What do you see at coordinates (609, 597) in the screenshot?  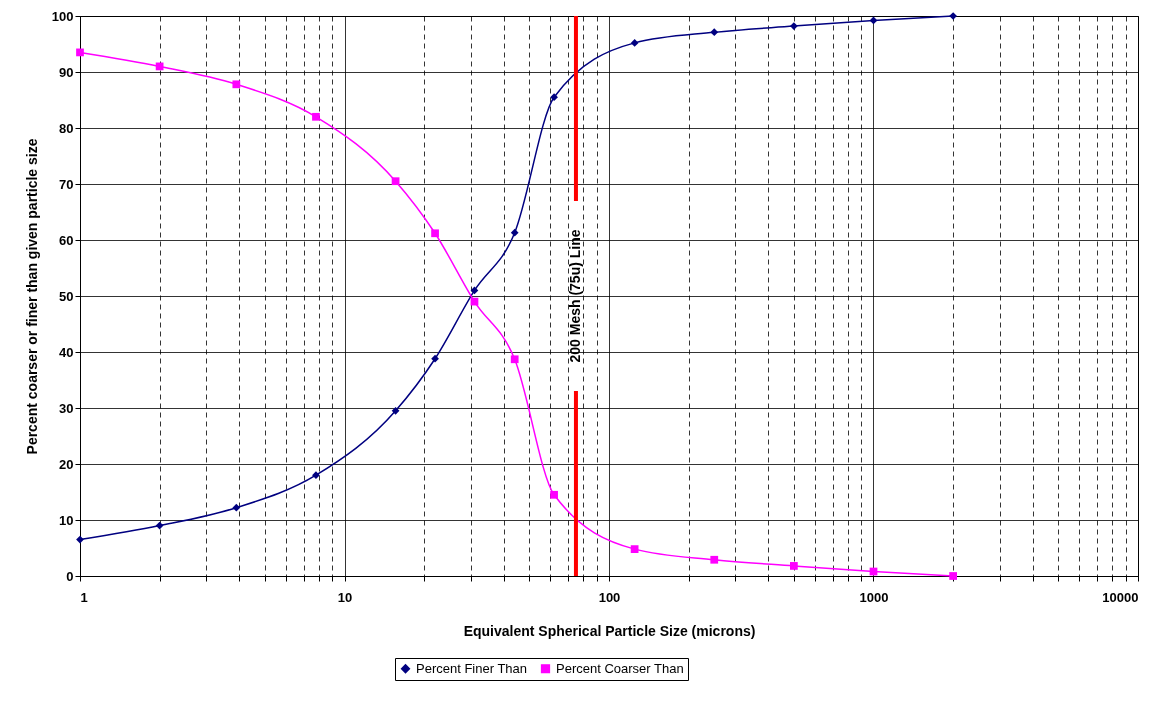 I see `x-tick-label: 100` at bounding box center [609, 597].